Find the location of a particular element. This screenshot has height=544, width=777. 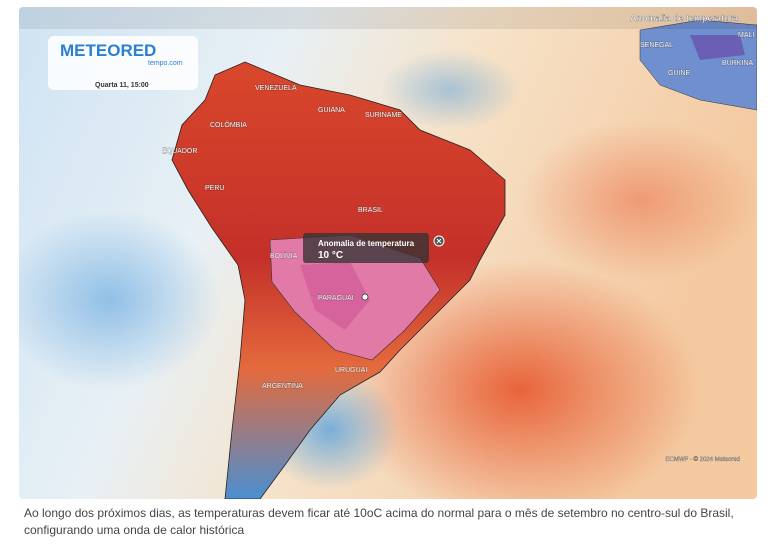

country-label: URUGUAI is located at coordinates (351, 370).